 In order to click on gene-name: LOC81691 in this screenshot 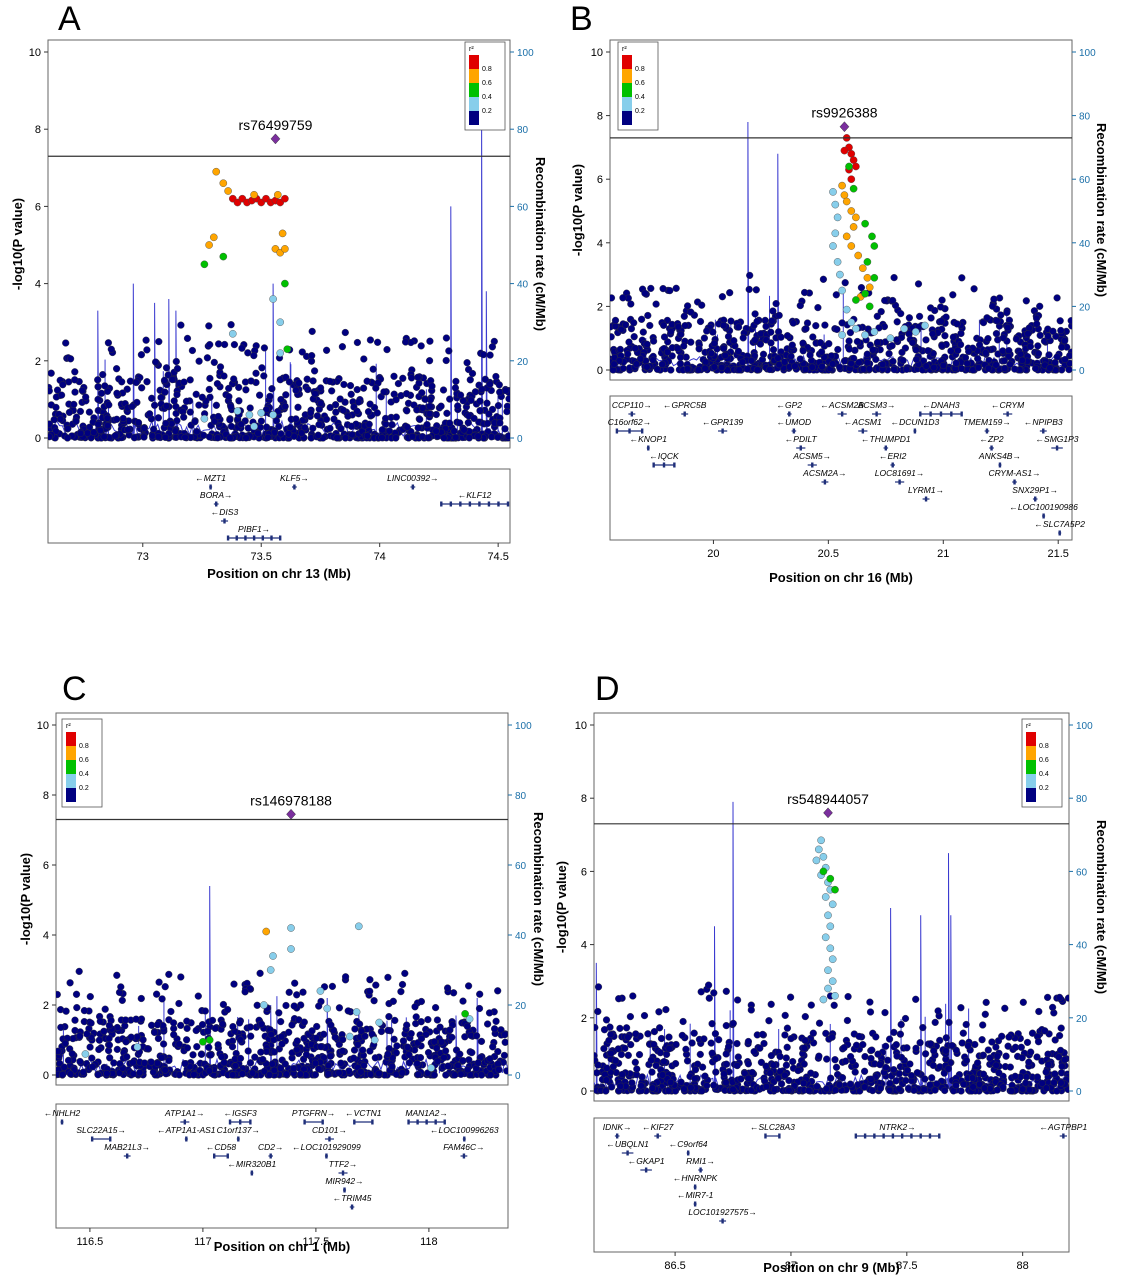, I will do `click(895, 473)`.